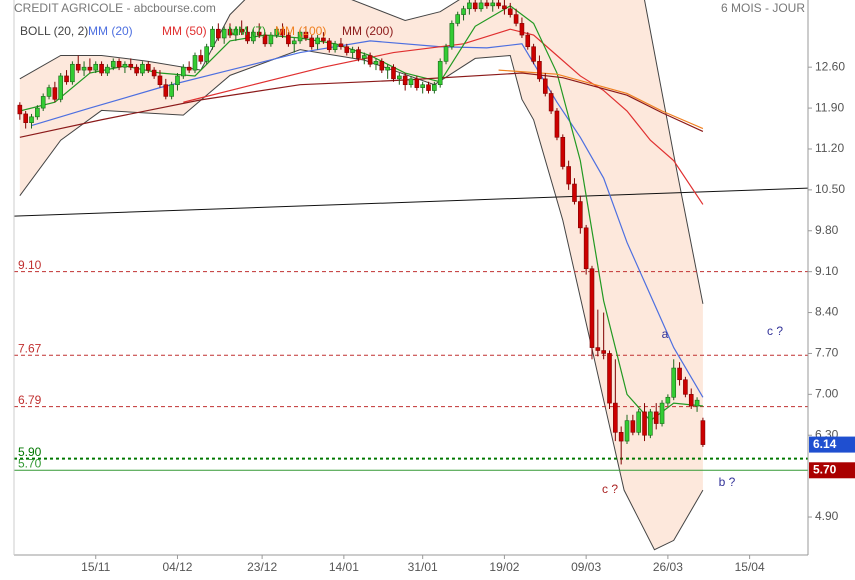  Describe the element at coordinates (115, 8) in the screenshot. I see `chart-title: CREDIT AGRICOLE - abcbourse.com` at that location.